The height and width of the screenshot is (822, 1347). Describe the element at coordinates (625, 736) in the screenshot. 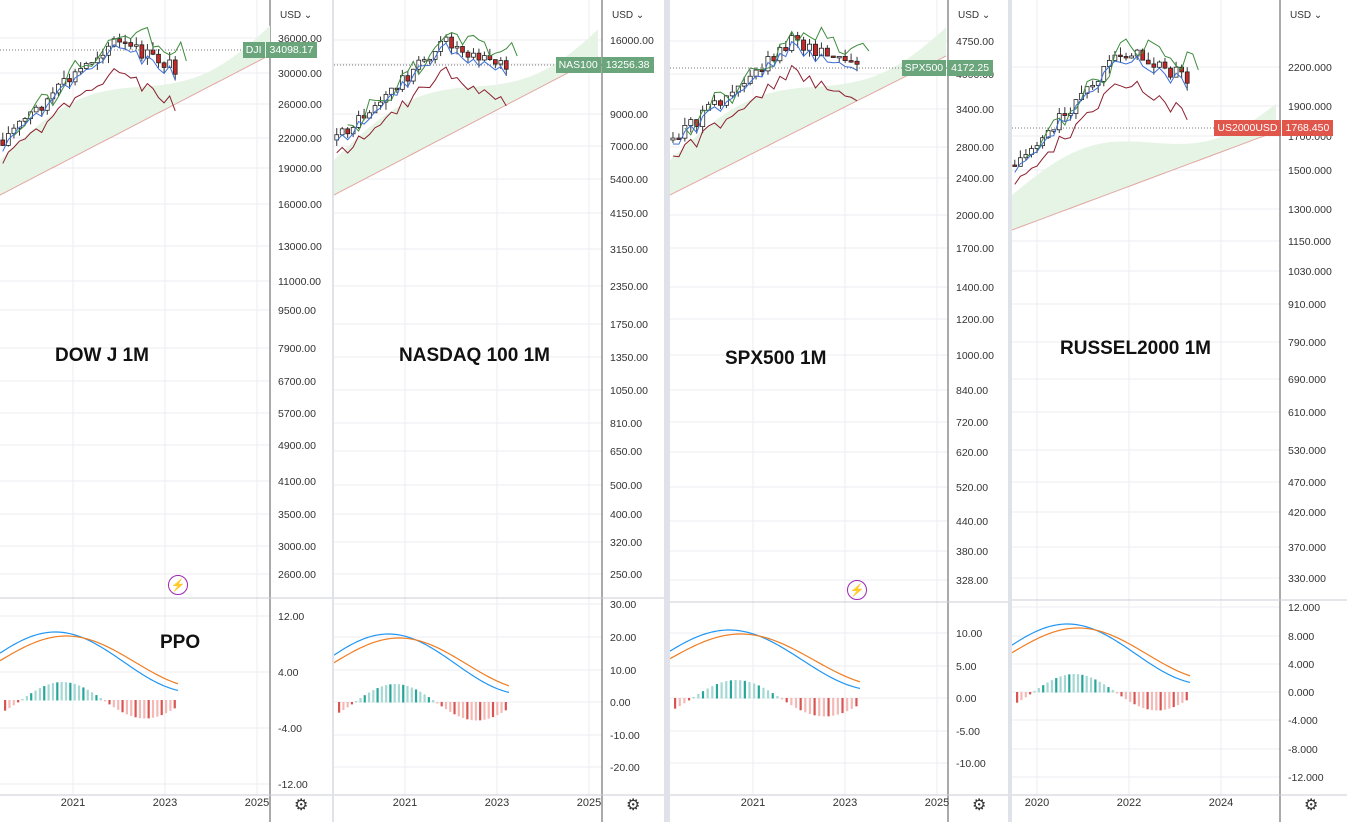

I see `indicator-tick-label: -10.00` at that location.